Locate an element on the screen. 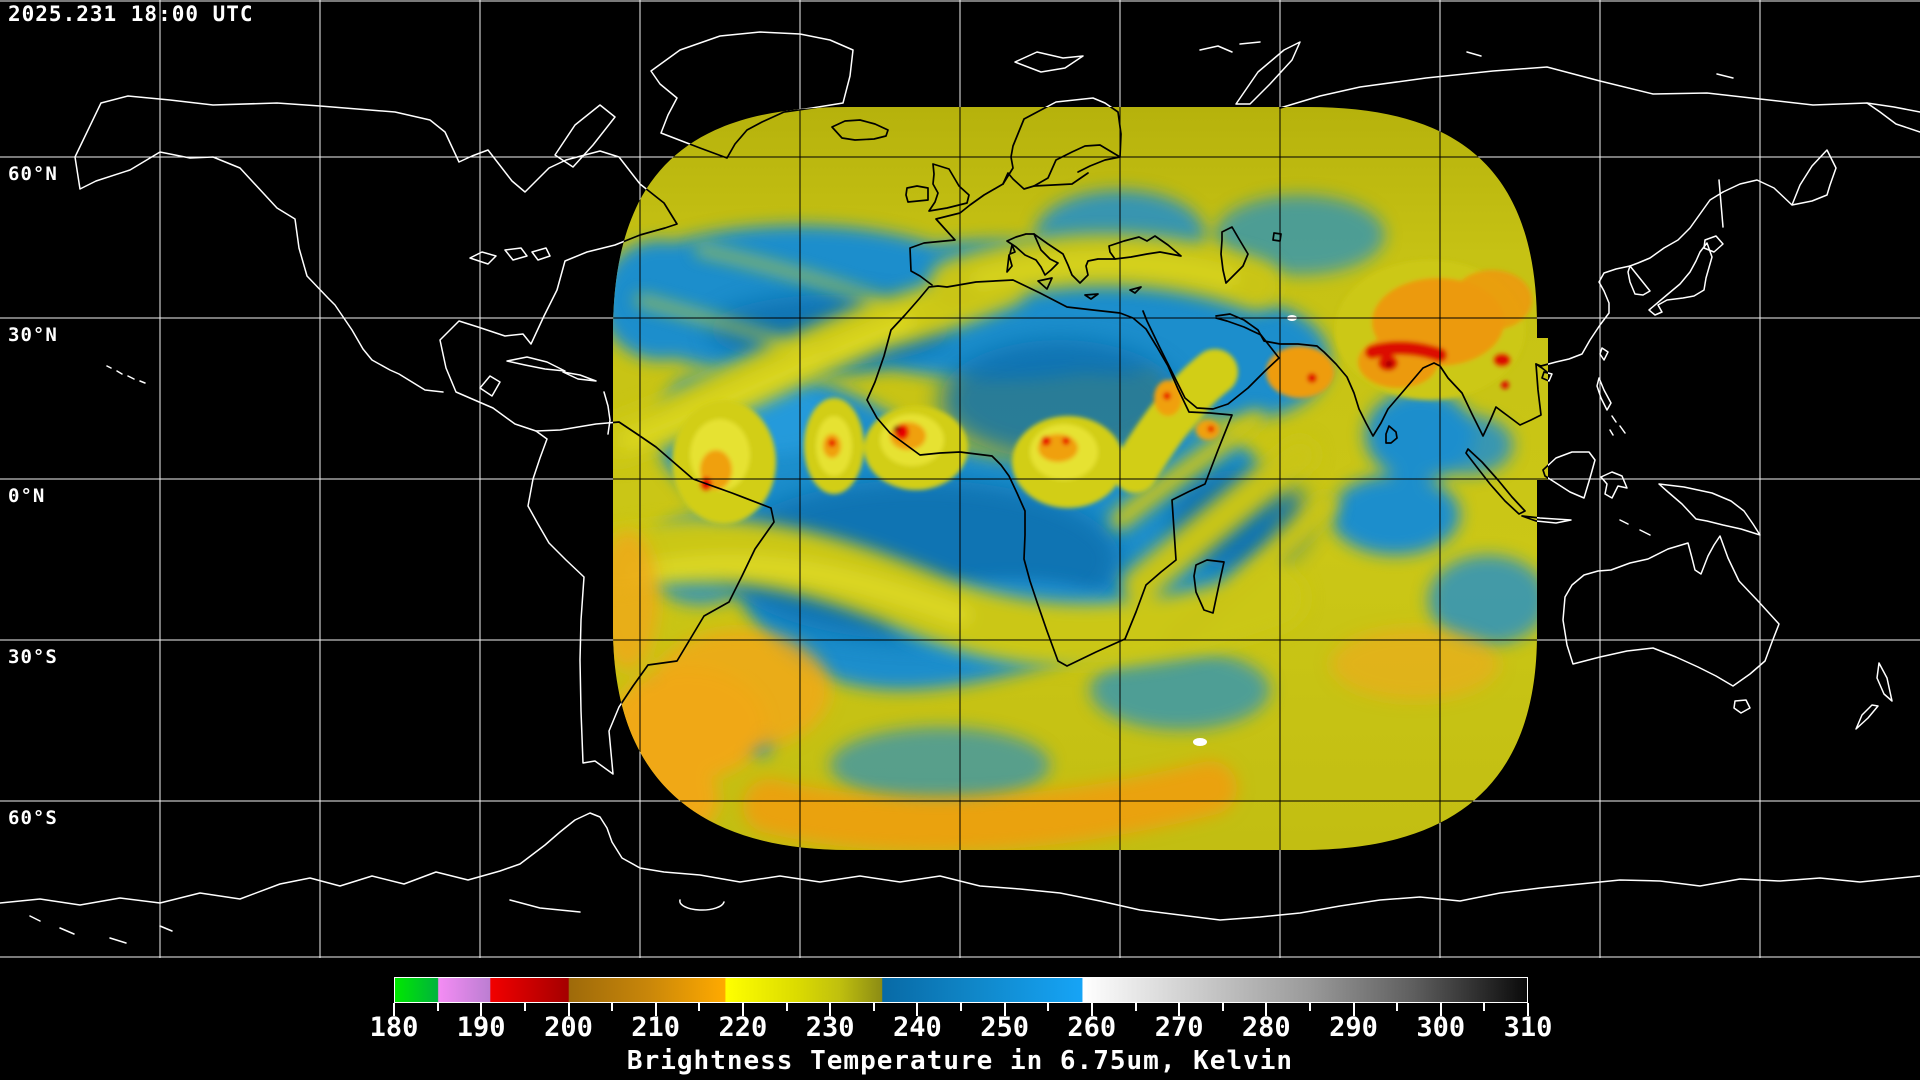  swath-convection-clusters is located at coordinates (1102, 392).